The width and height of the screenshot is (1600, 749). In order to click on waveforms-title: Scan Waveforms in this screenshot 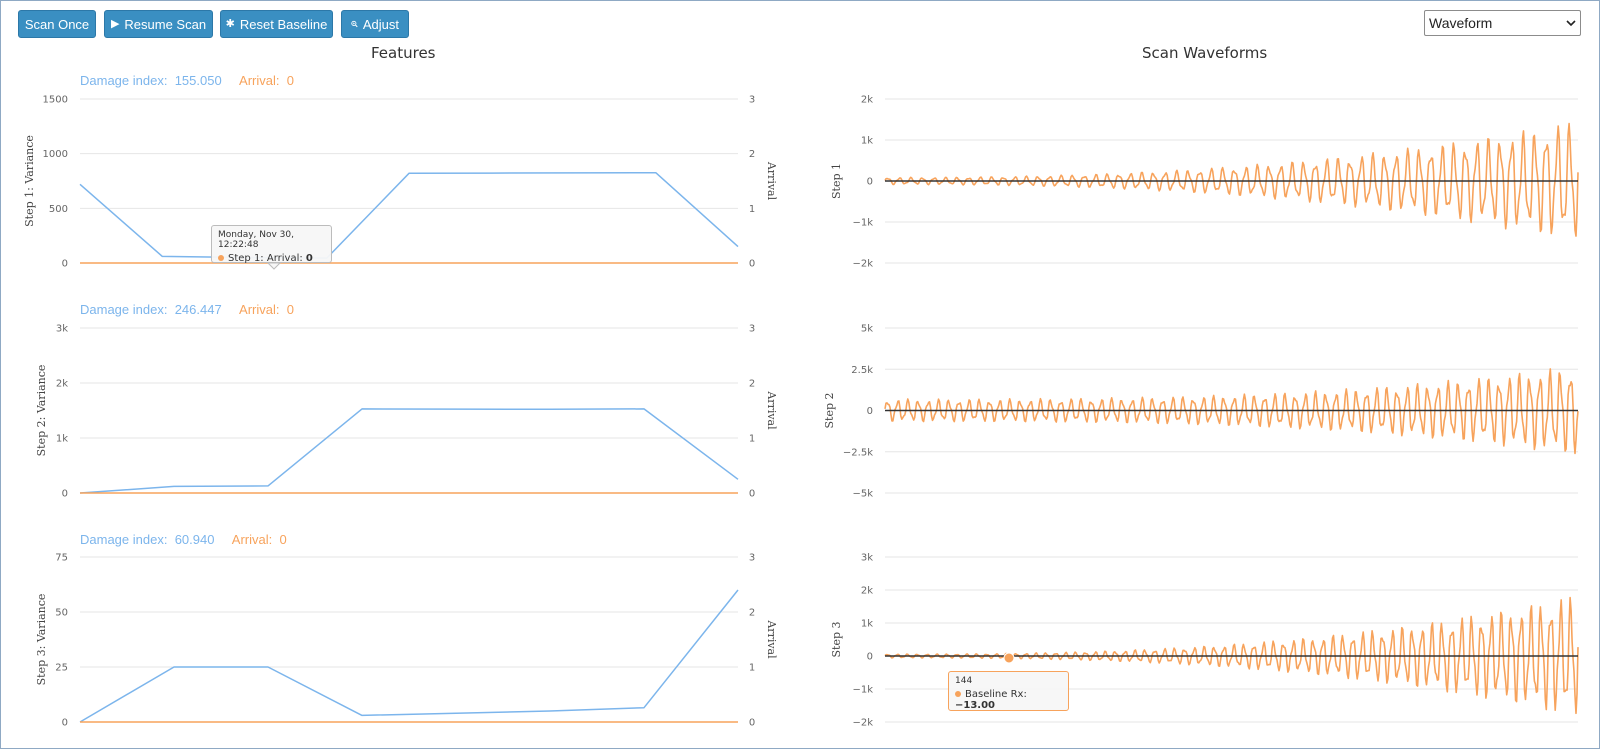, I will do `click(1205, 53)`.